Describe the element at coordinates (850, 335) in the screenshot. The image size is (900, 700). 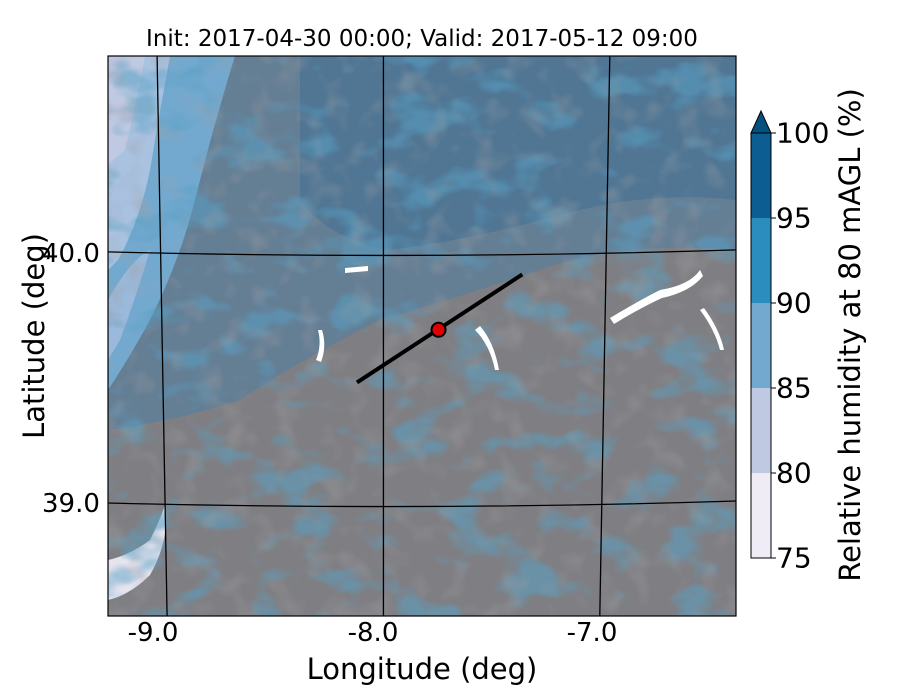
I see `colorbar-label: Relative humidity at 80 mAGL (%)` at that location.